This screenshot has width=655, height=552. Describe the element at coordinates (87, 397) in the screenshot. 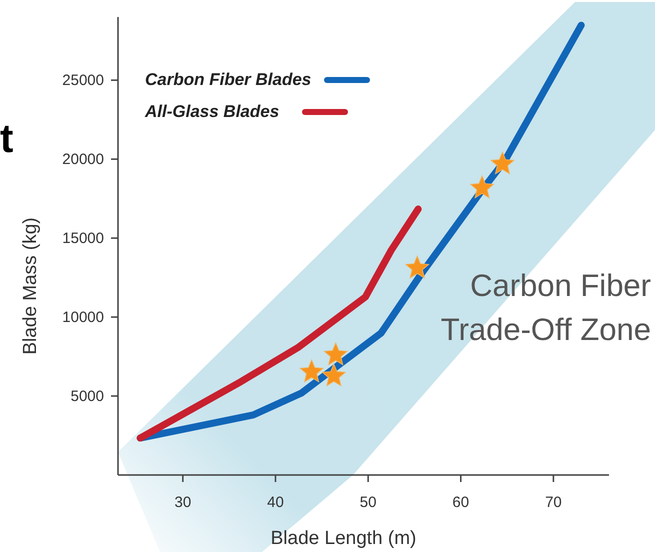

I see `y-tick-label: 5000` at that location.